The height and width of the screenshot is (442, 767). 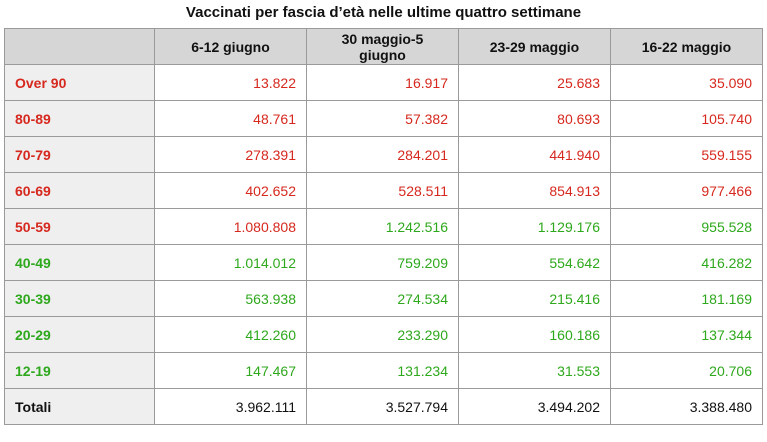 I want to click on cell-value: 759.209, so click(x=382, y=262).